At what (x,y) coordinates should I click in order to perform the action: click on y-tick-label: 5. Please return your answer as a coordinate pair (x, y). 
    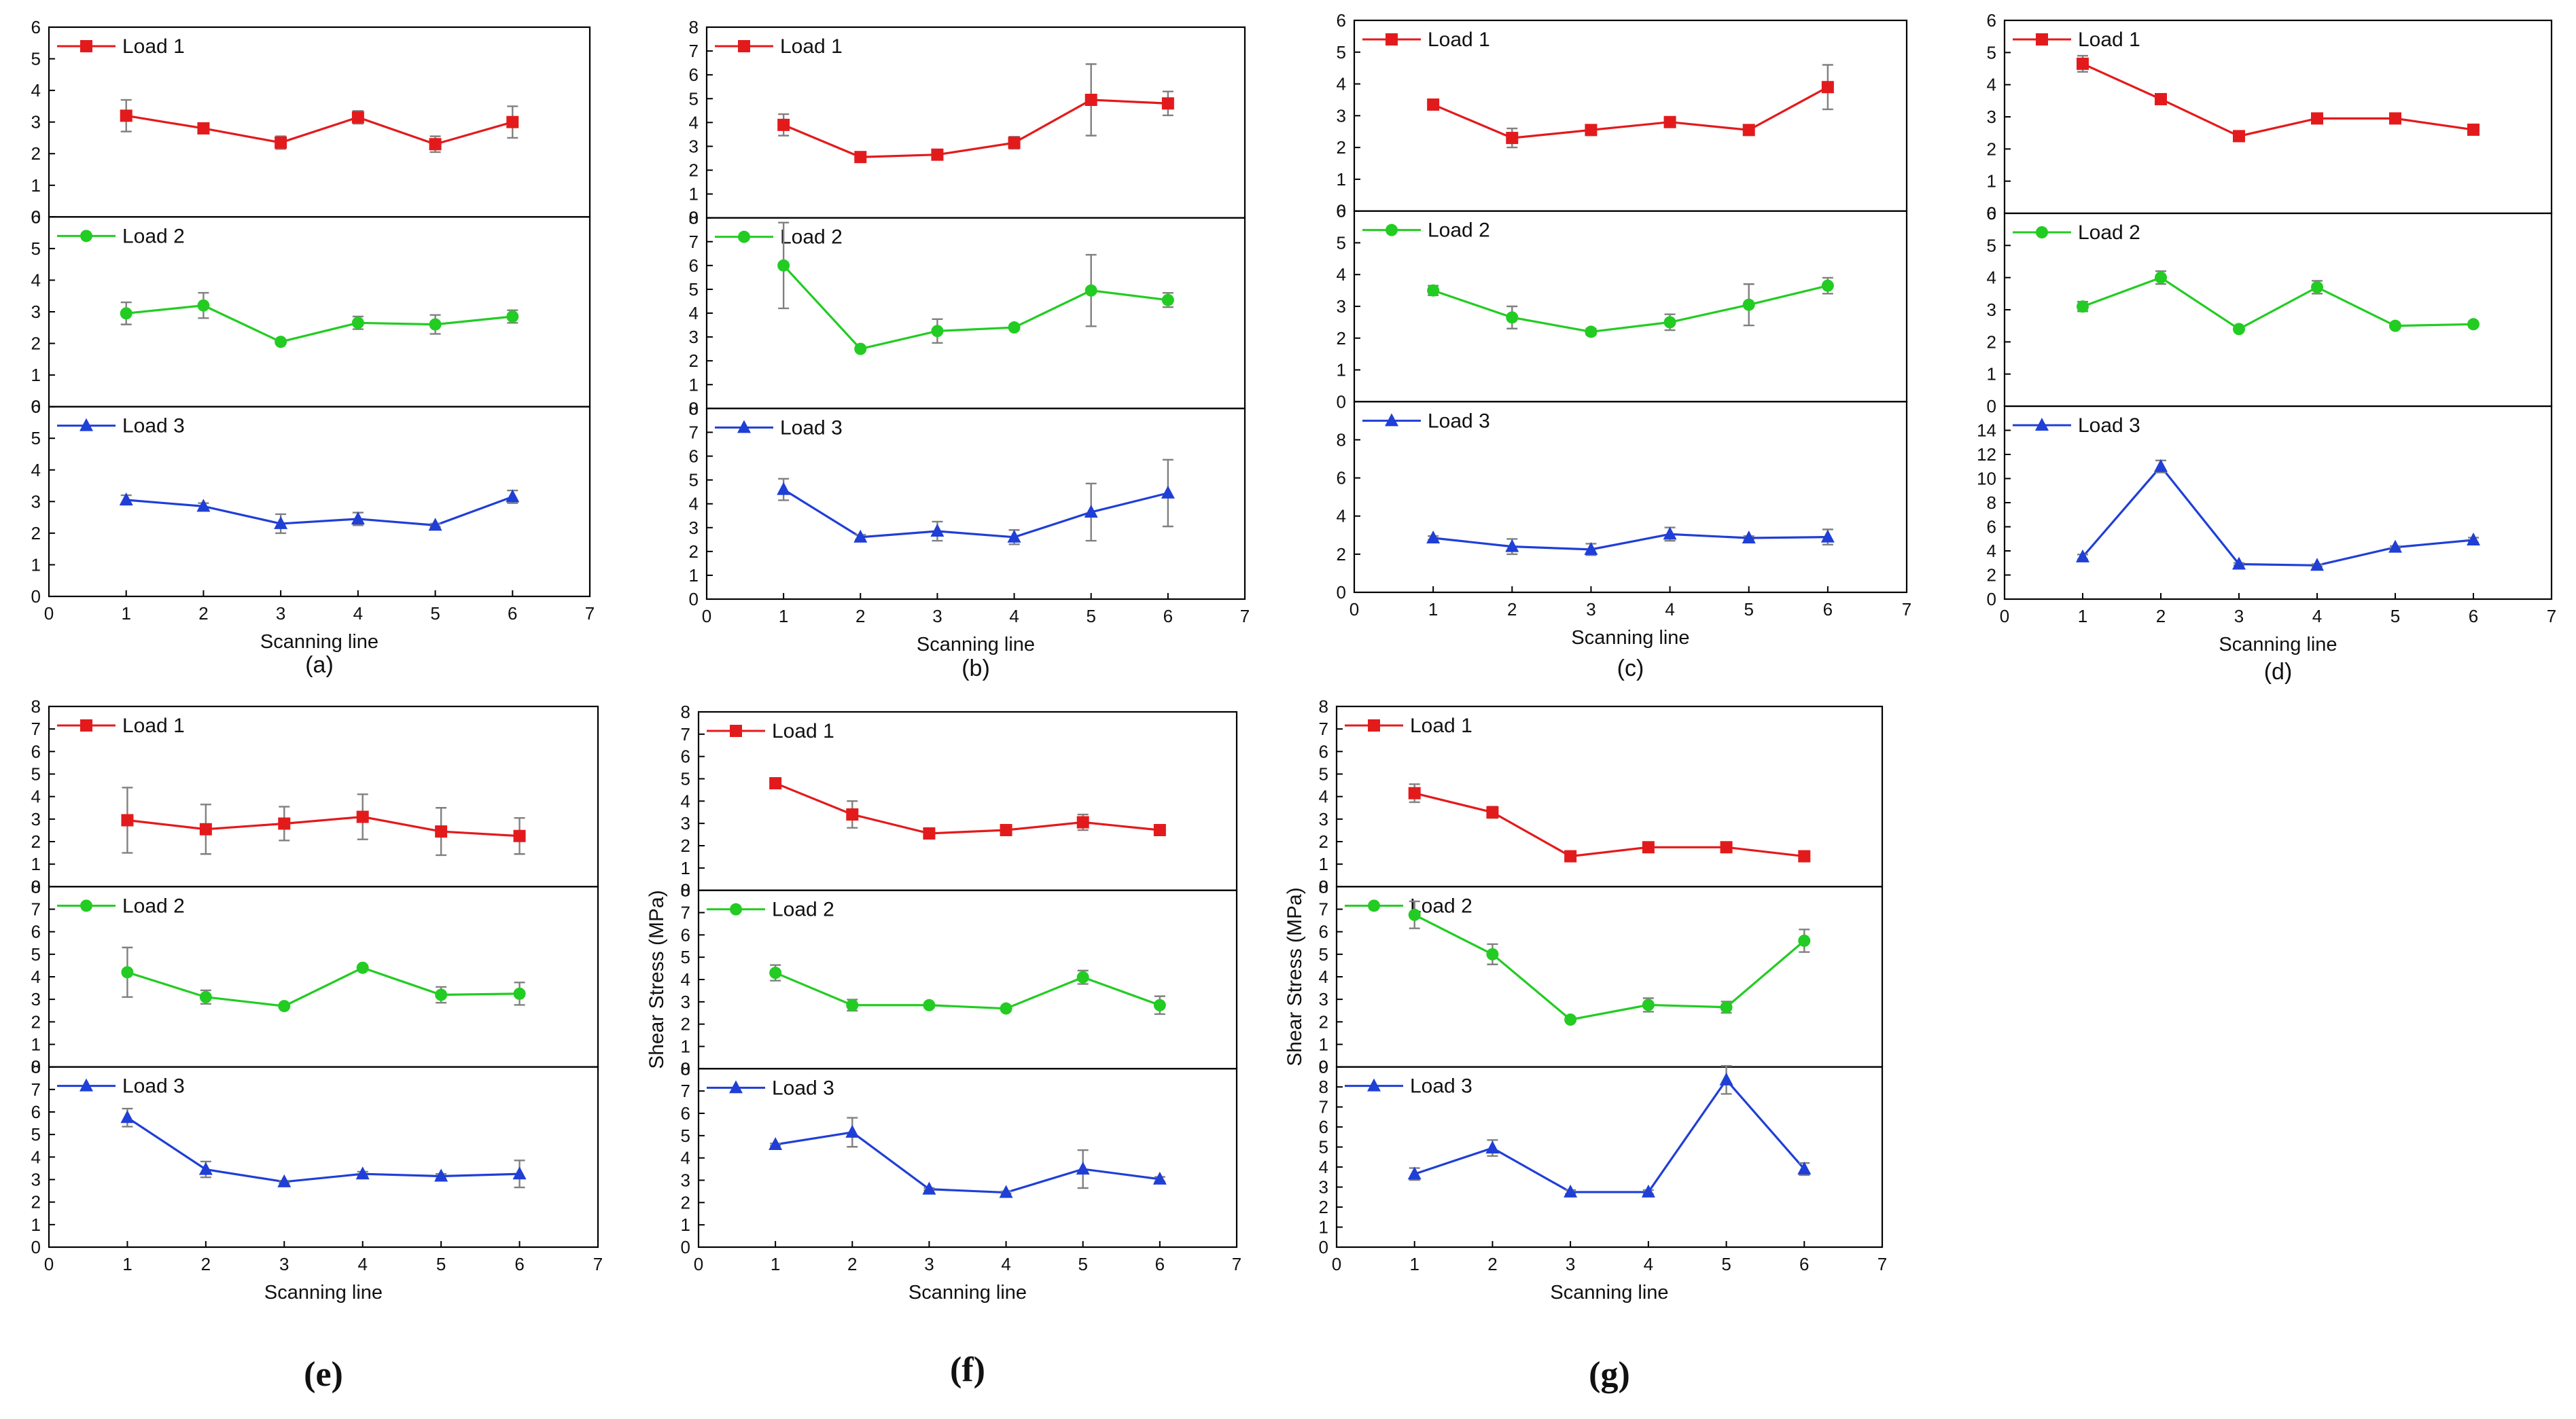
    Looking at the image, I should click on (1323, 1147).